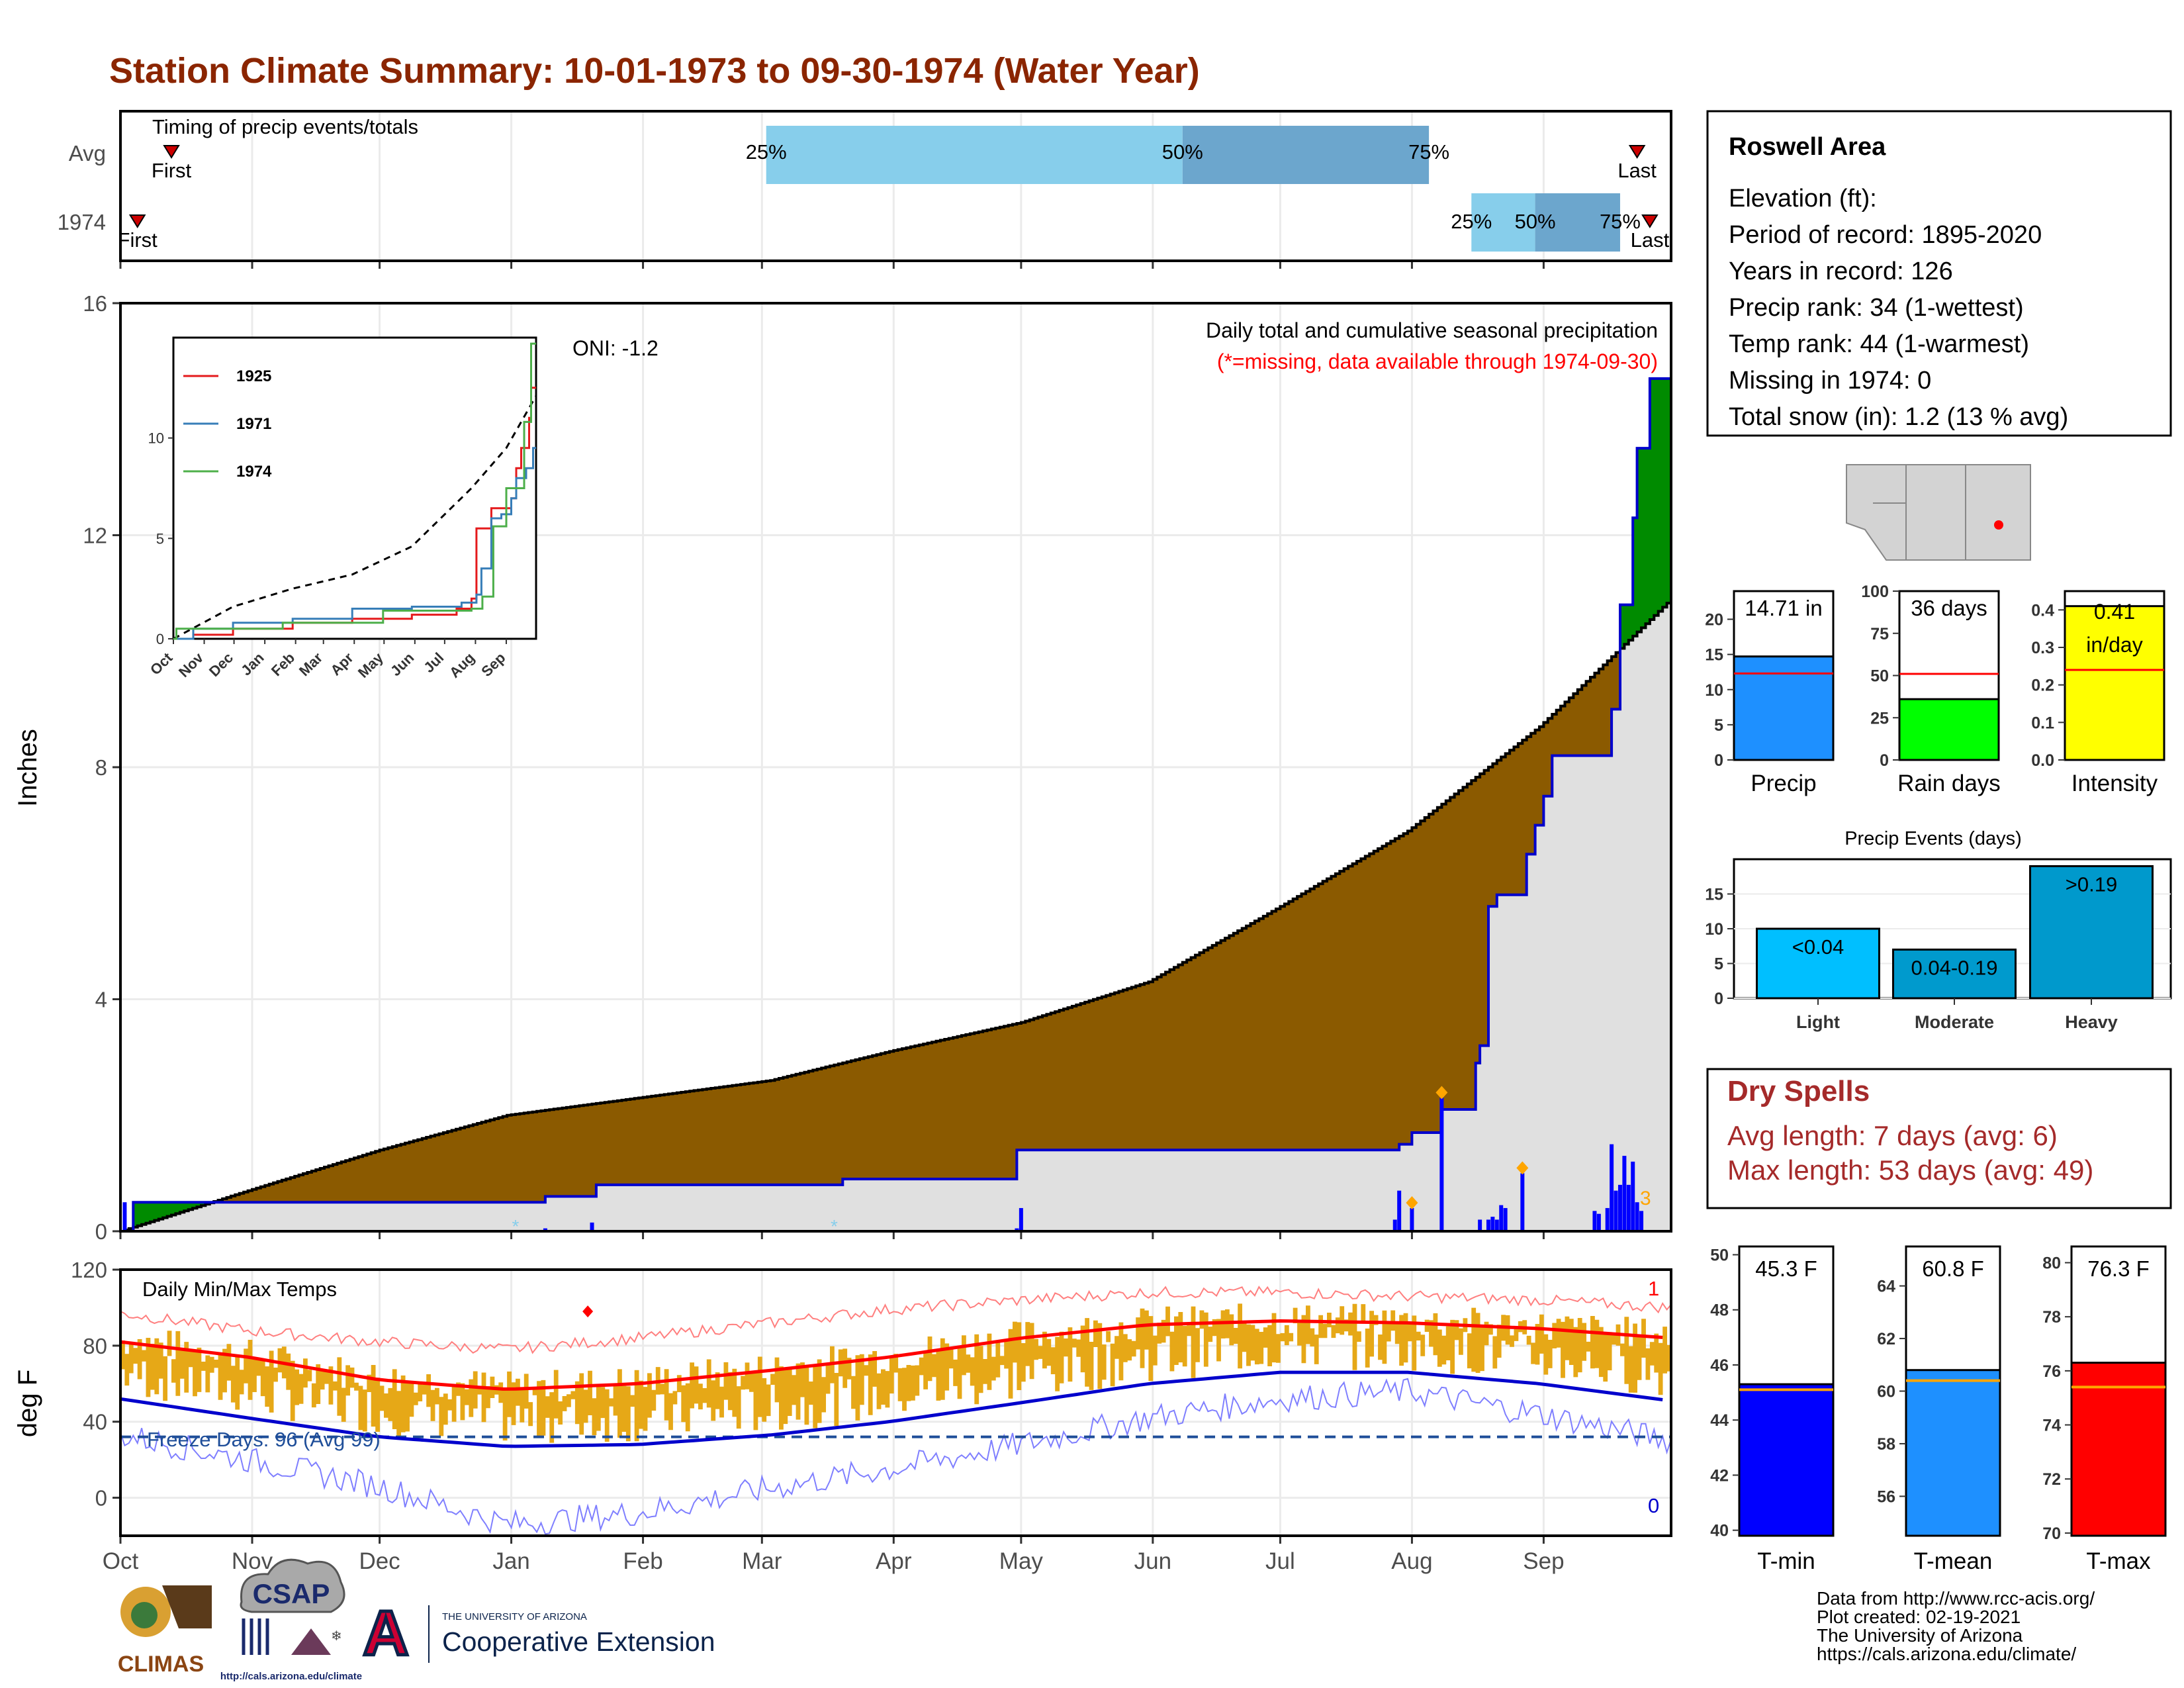 The width and height of the screenshot is (2184, 1688). I want to click on temp-bar-1-ytick-label-0: 56, so click(1886, 1496).